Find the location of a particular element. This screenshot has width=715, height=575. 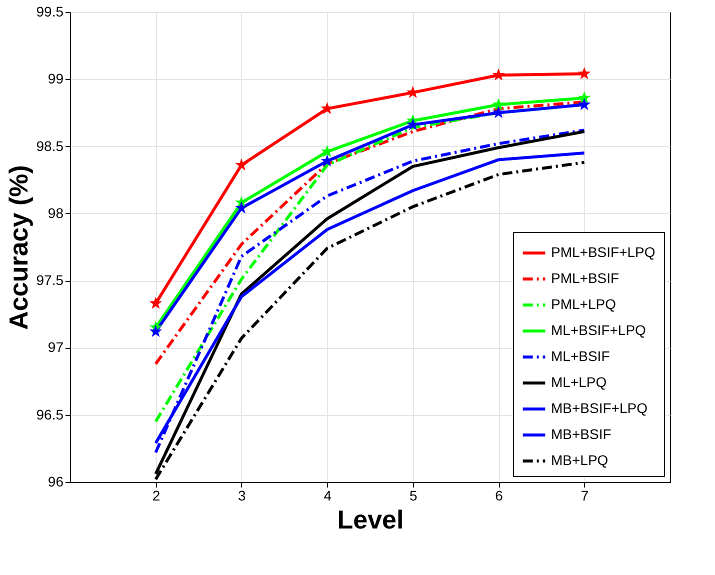

legend-label: PML+LPQ is located at coordinates (583, 304).